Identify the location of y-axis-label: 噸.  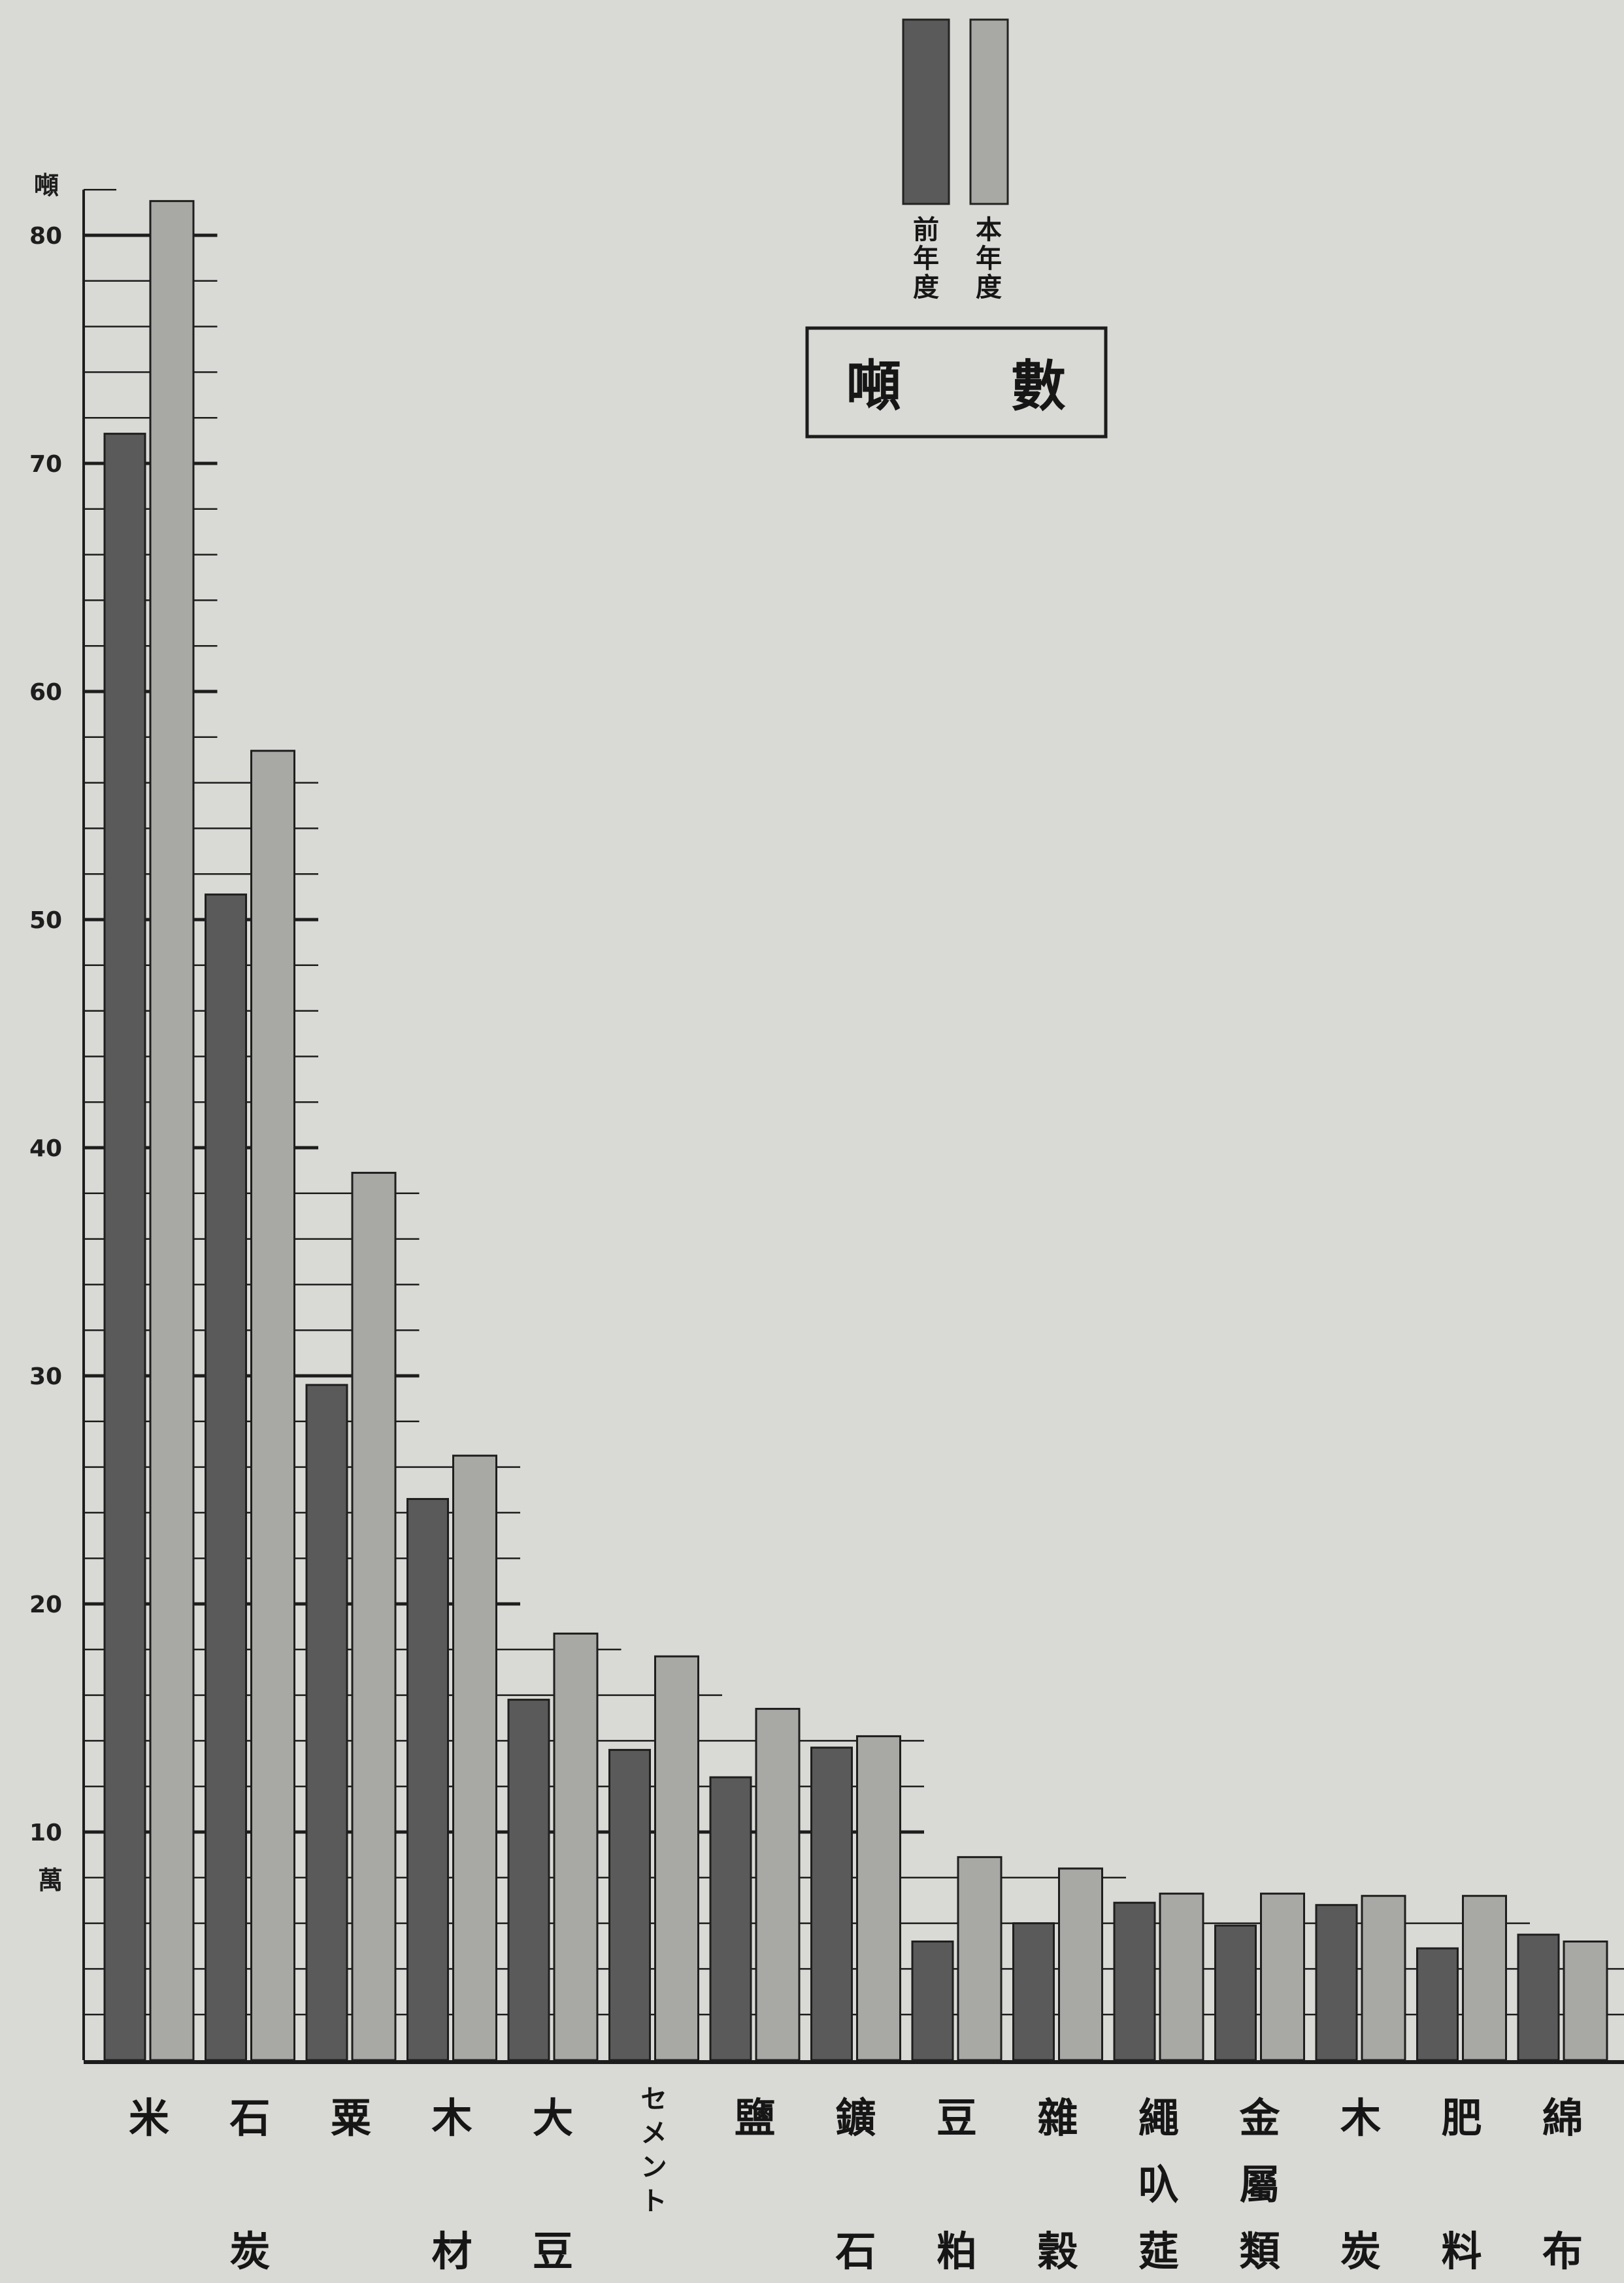
(46, 186).